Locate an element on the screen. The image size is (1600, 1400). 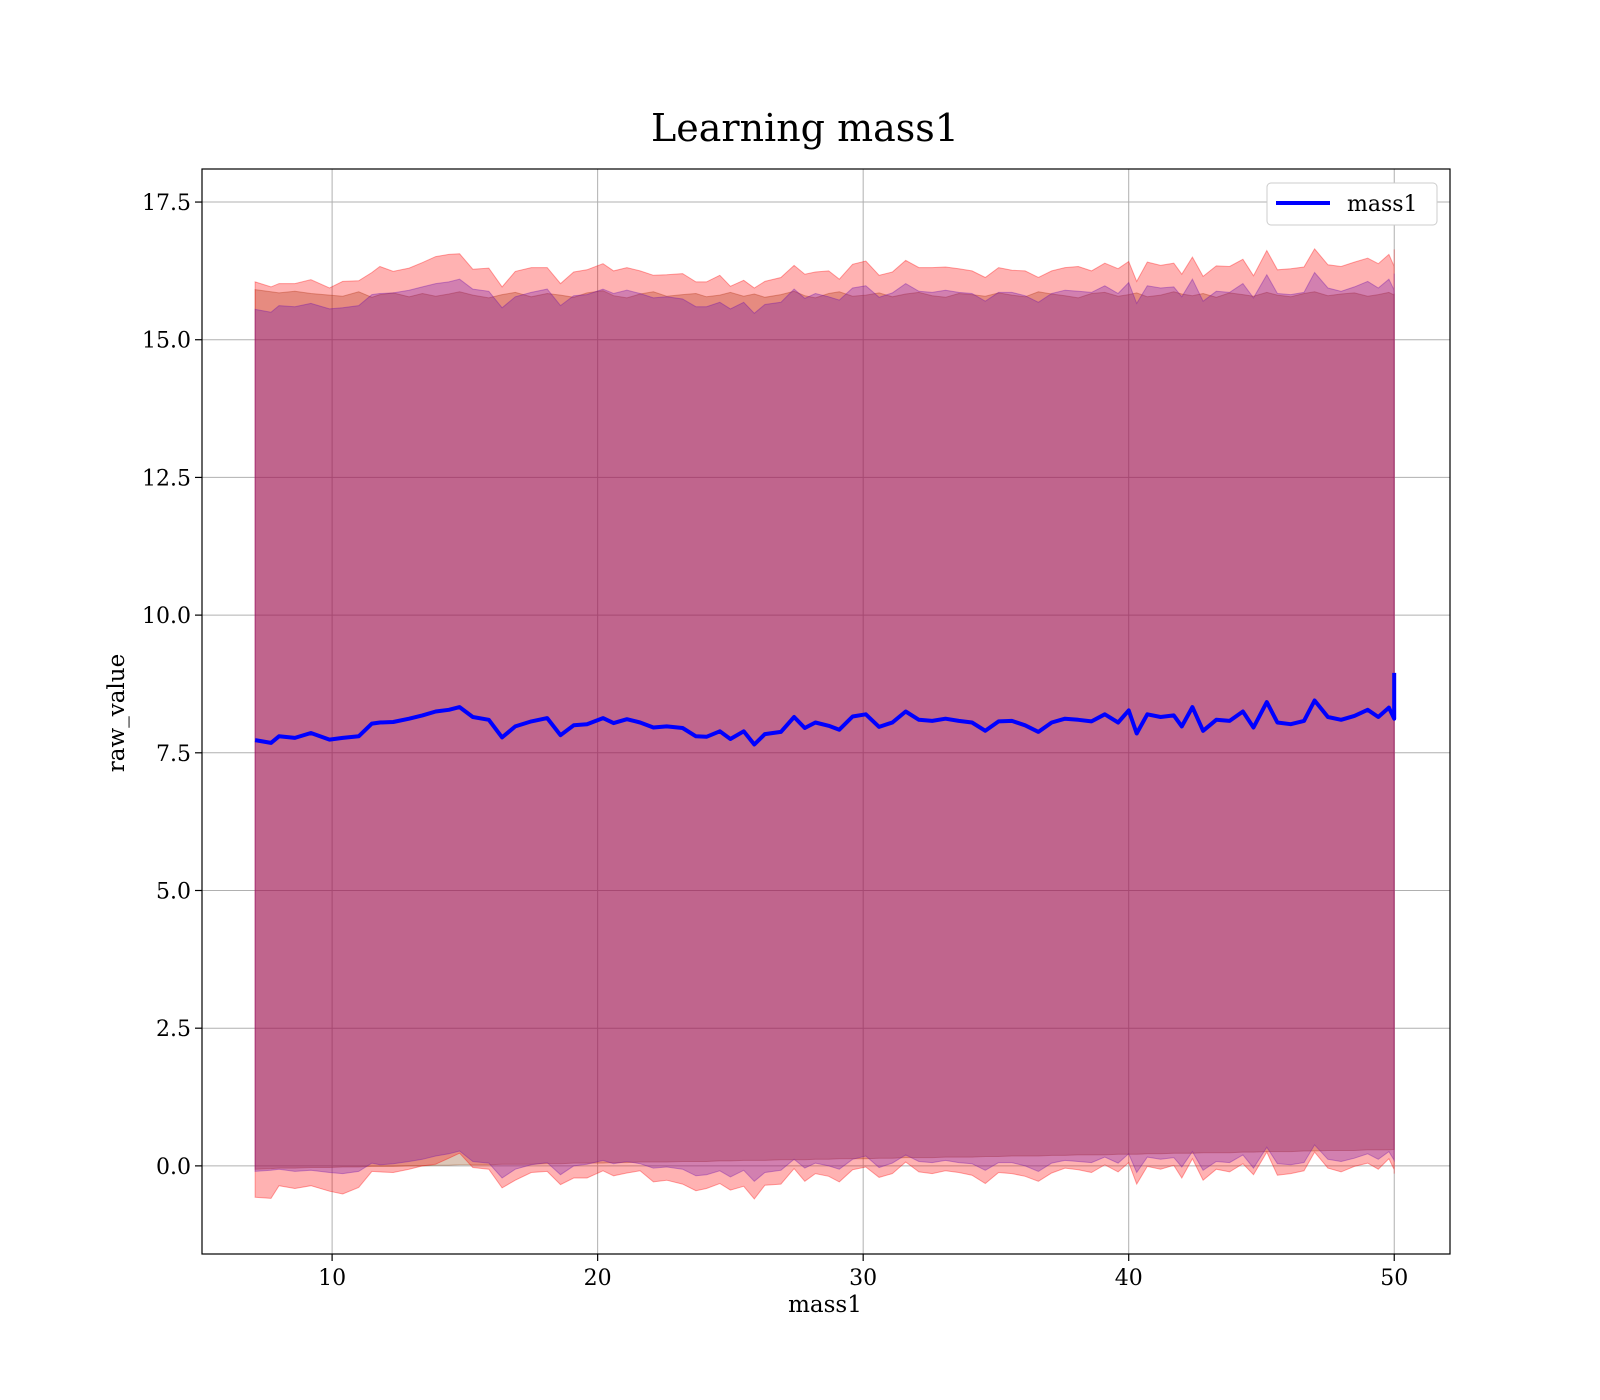
x-tick-label: 30 is located at coordinates (863, 1278).